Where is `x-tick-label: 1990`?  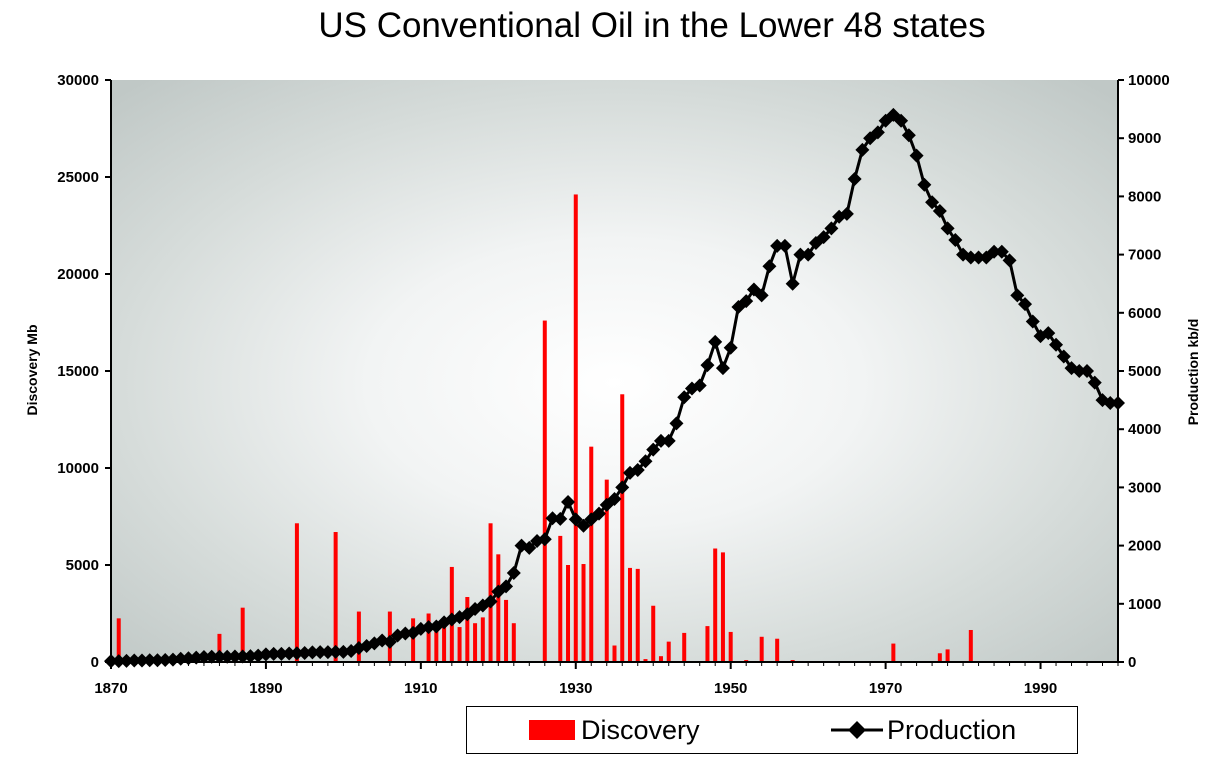 x-tick-label: 1990 is located at coordinates (1040, 688).